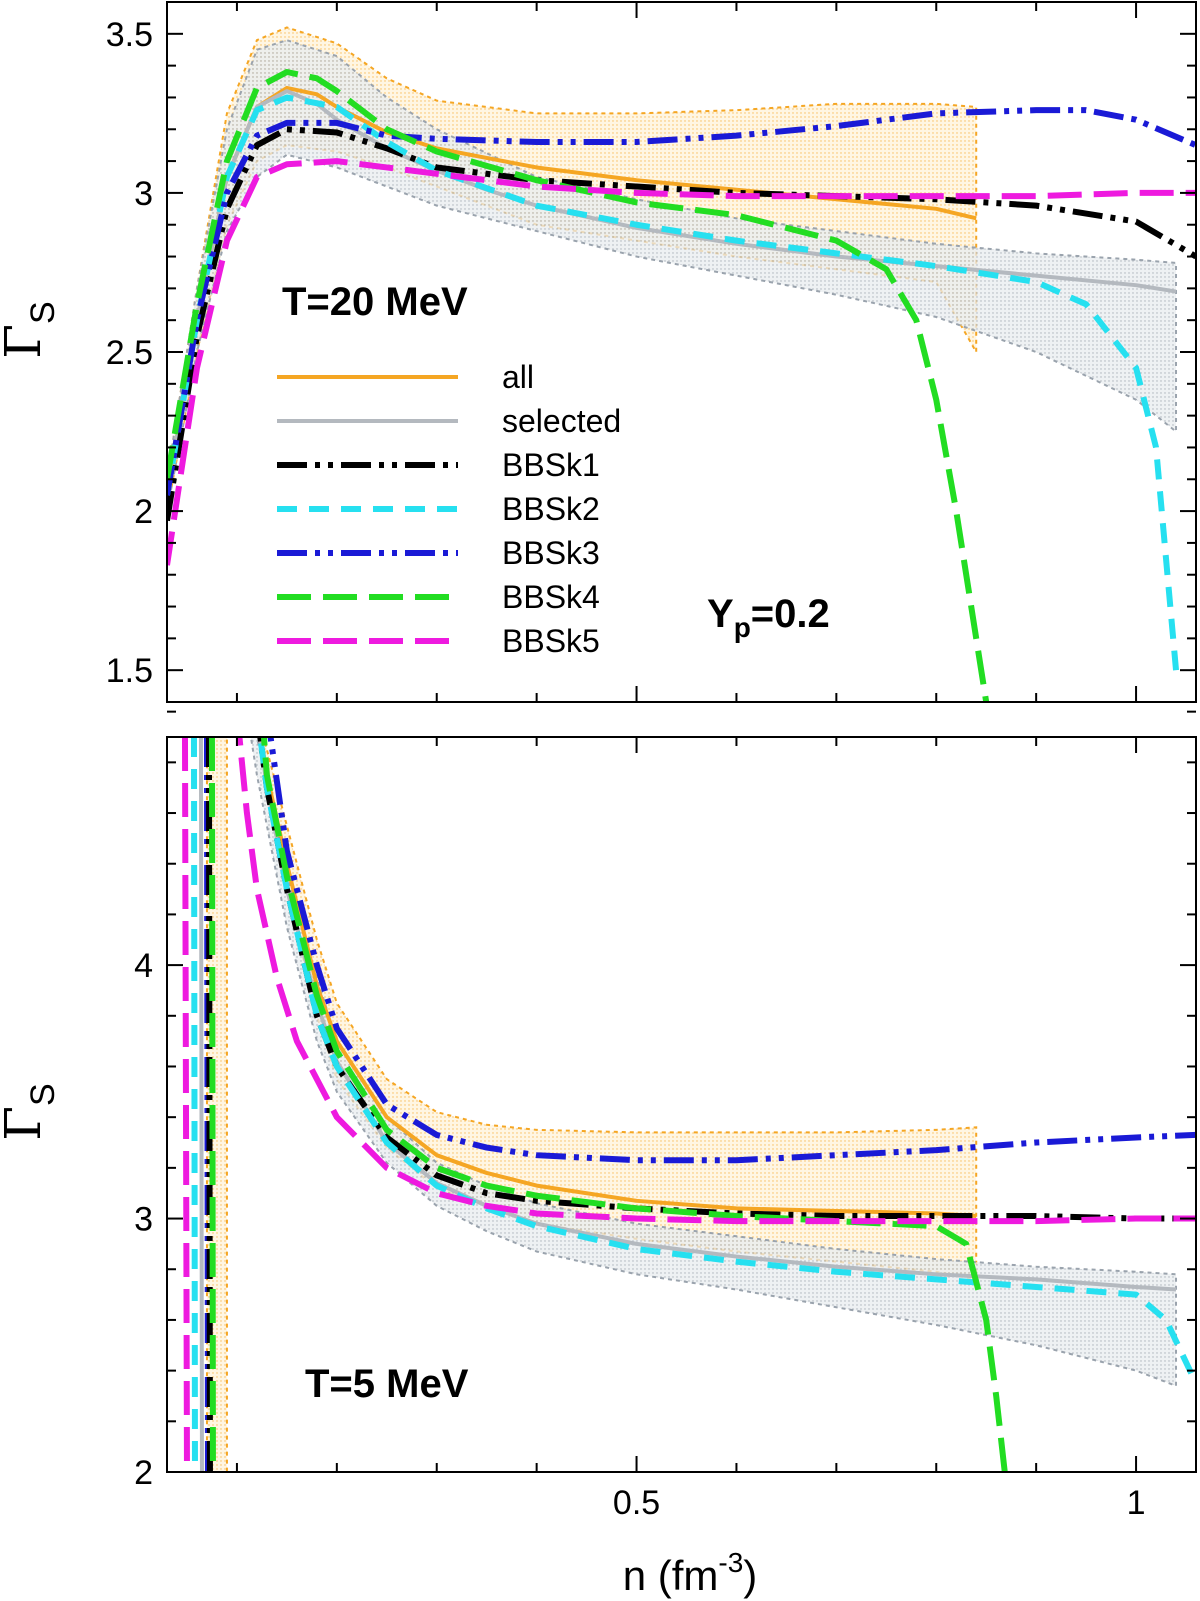 This screenshot has width=1200, height=1601. What do you see at coordinates (551, 465) in the screenshot?
I see `legend-label-BBSk1: BBSk1` at bounding box center [551, 465].